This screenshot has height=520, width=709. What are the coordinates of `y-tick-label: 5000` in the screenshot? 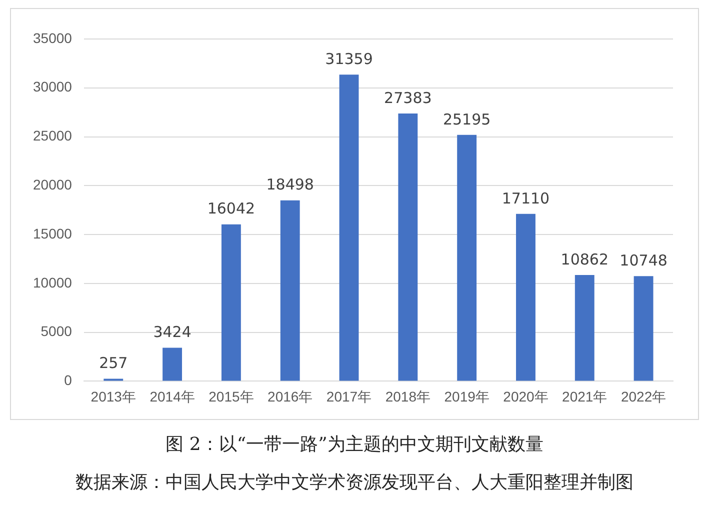 It's located at (56, 331).